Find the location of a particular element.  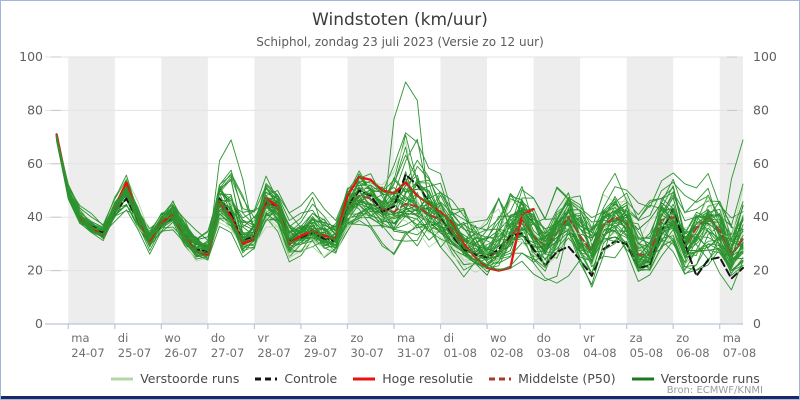

x-tick-date: 30-07 is located at coordinates (366, 353).